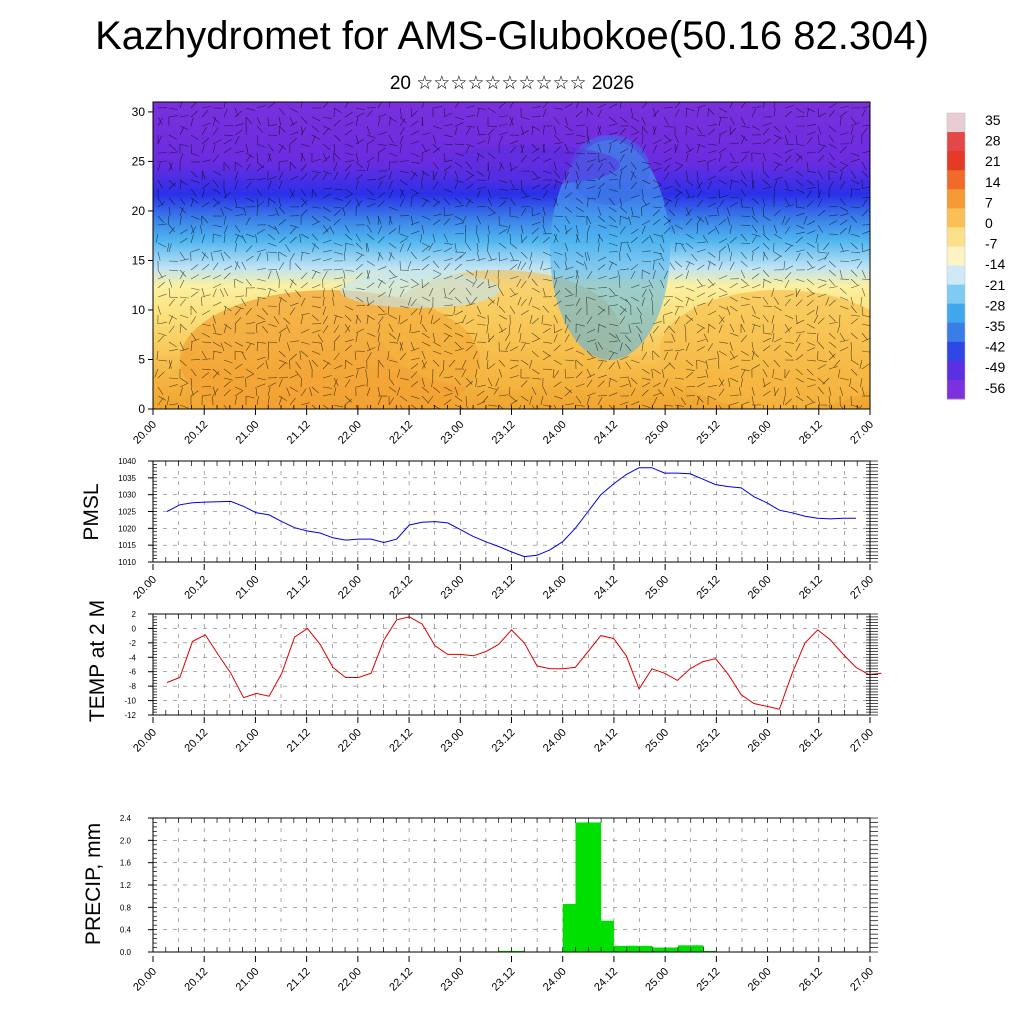 This screenshot has height=1024, width=1024. What do you see at coordinates (811, 588) in the screenshot?
I see `pmsl-xtick-label: 26.12` at bounding box center [811, 588].